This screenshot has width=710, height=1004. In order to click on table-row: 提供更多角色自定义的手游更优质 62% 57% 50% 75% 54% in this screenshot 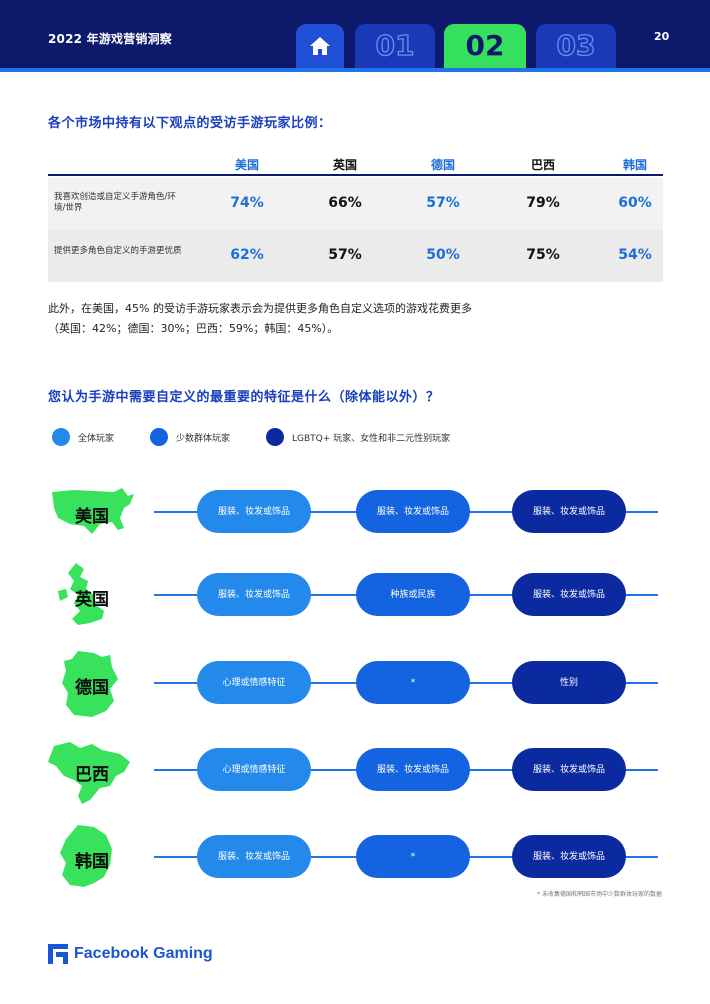, I will do `click(355, 256)`.